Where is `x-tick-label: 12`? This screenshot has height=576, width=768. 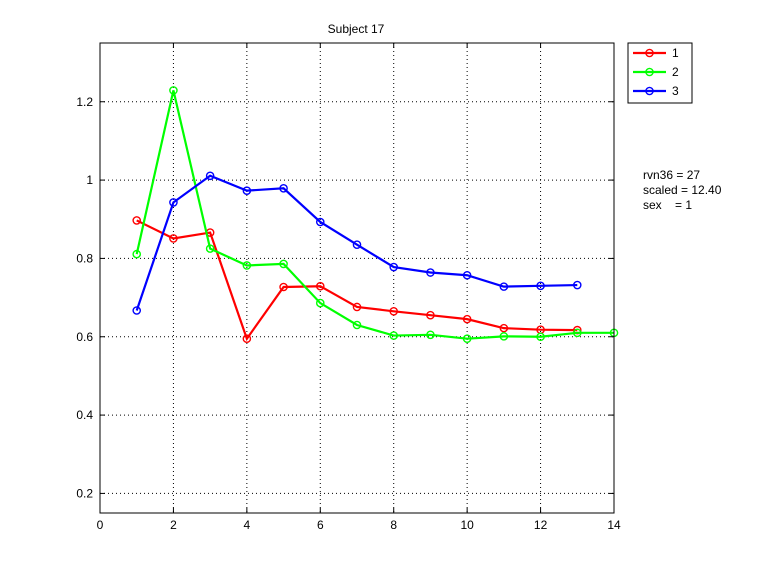
x-tick-label: 12 is located at coordinates (541, 525).